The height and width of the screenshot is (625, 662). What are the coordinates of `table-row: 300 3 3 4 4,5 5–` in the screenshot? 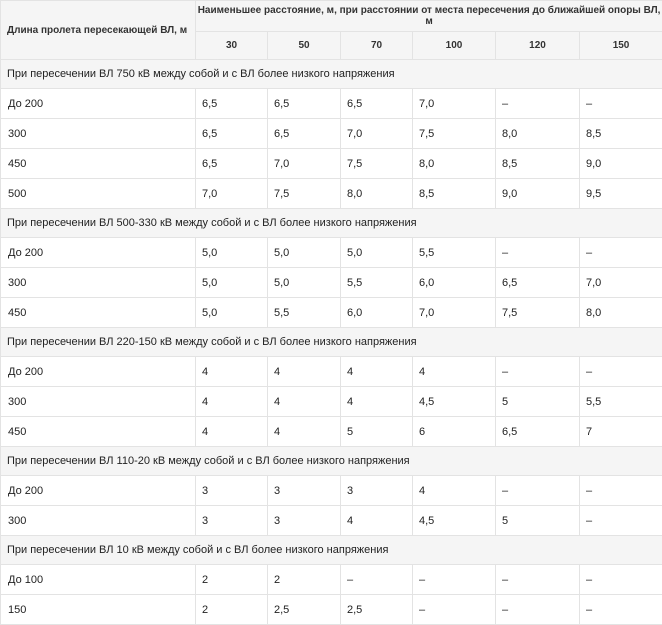 It's located at (331, 520).